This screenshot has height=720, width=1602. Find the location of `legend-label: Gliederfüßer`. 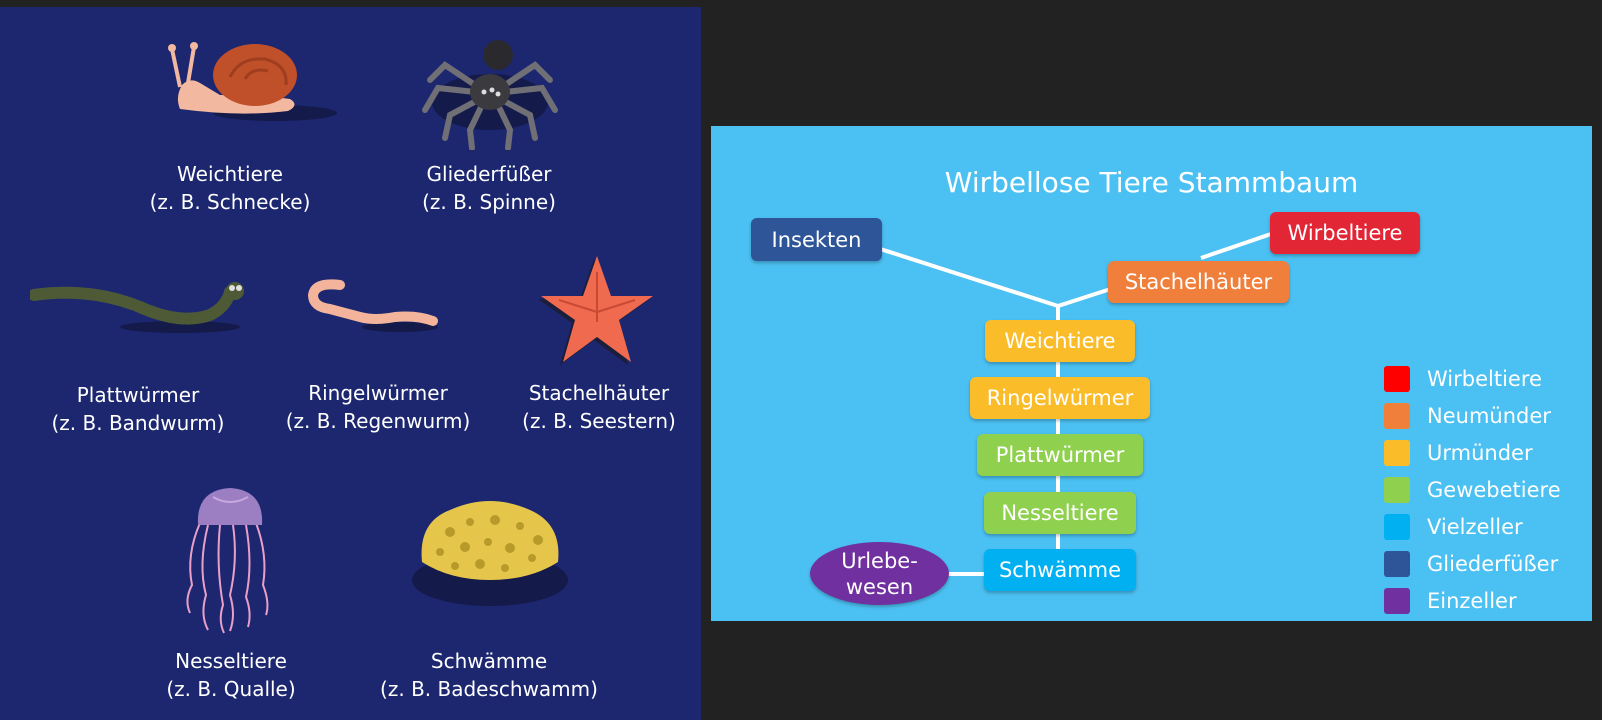

legend-label: Gliederfüßer is located at coordinates (1493, 563).